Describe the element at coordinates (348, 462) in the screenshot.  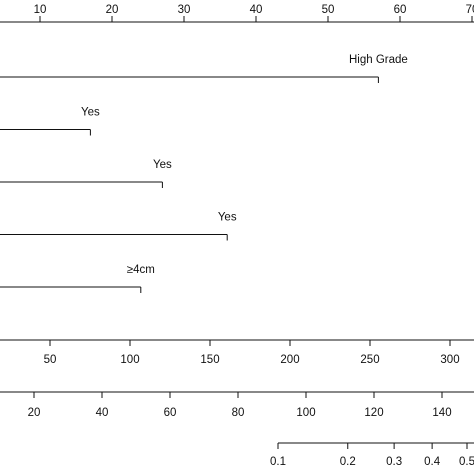
I see `tick-label: 0.2` at that location.